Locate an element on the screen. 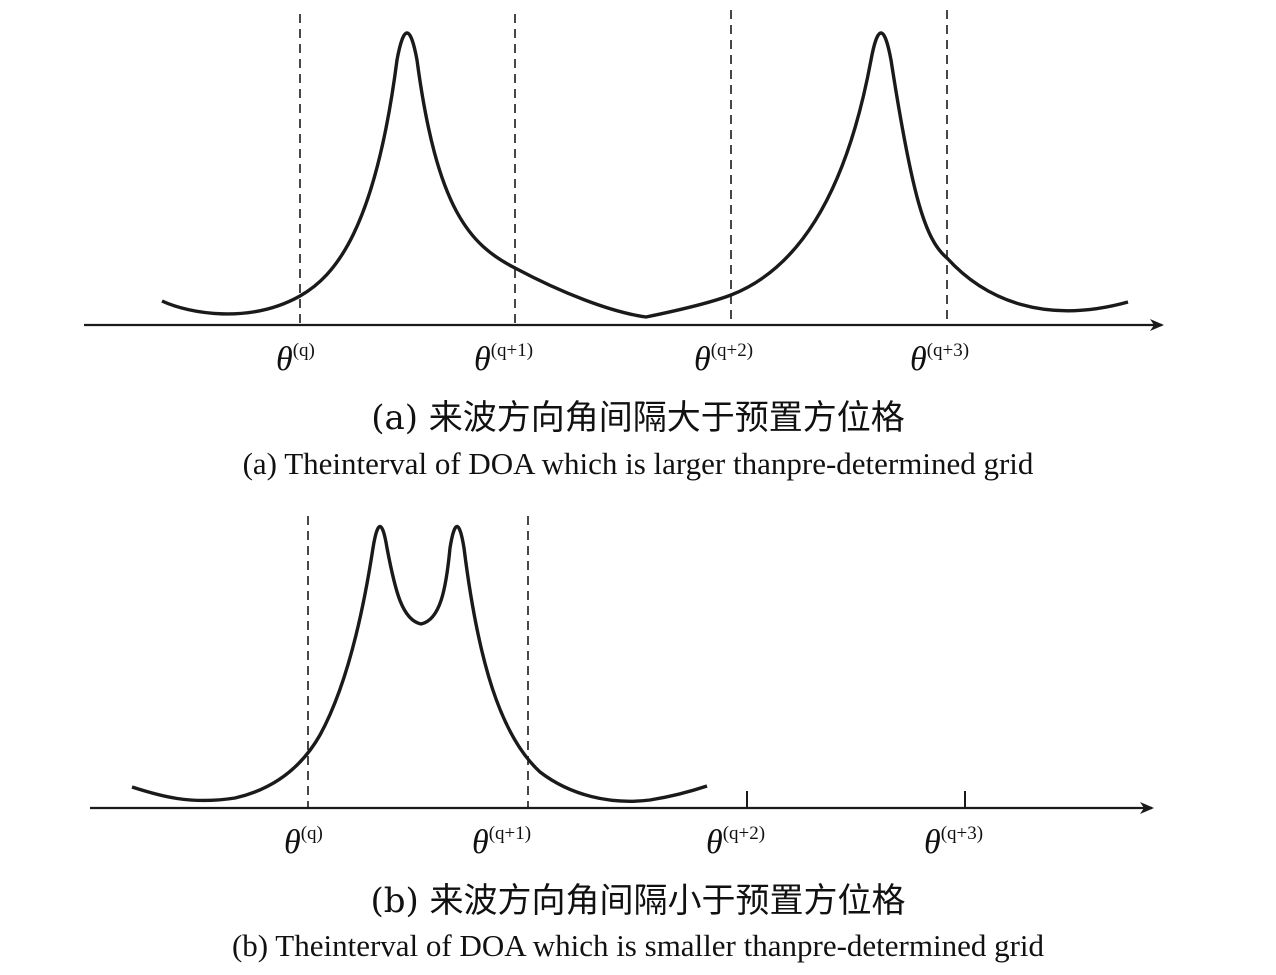 Image resolution: width=1276 pixels, height=975 pixels. panel-a-label-q1-symbol: θ is located at coordinates (482, 359).